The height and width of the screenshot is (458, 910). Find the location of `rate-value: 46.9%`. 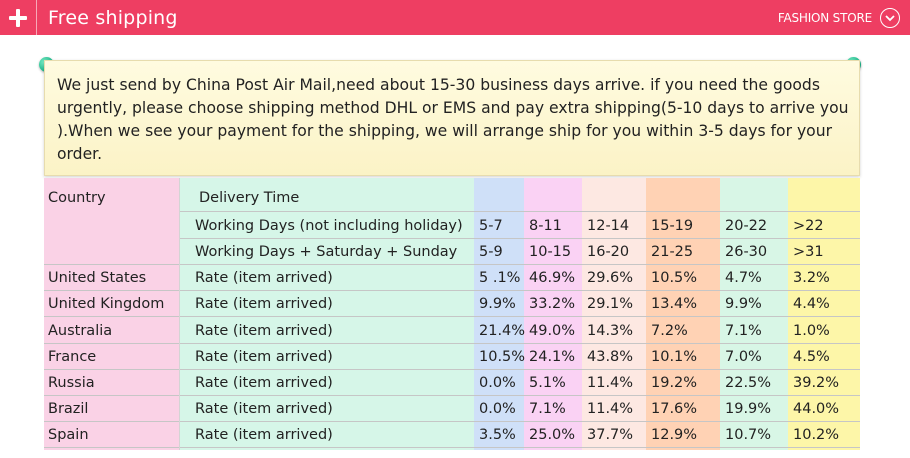

rate-value: 46.9% is located at coordinates (552, 278).